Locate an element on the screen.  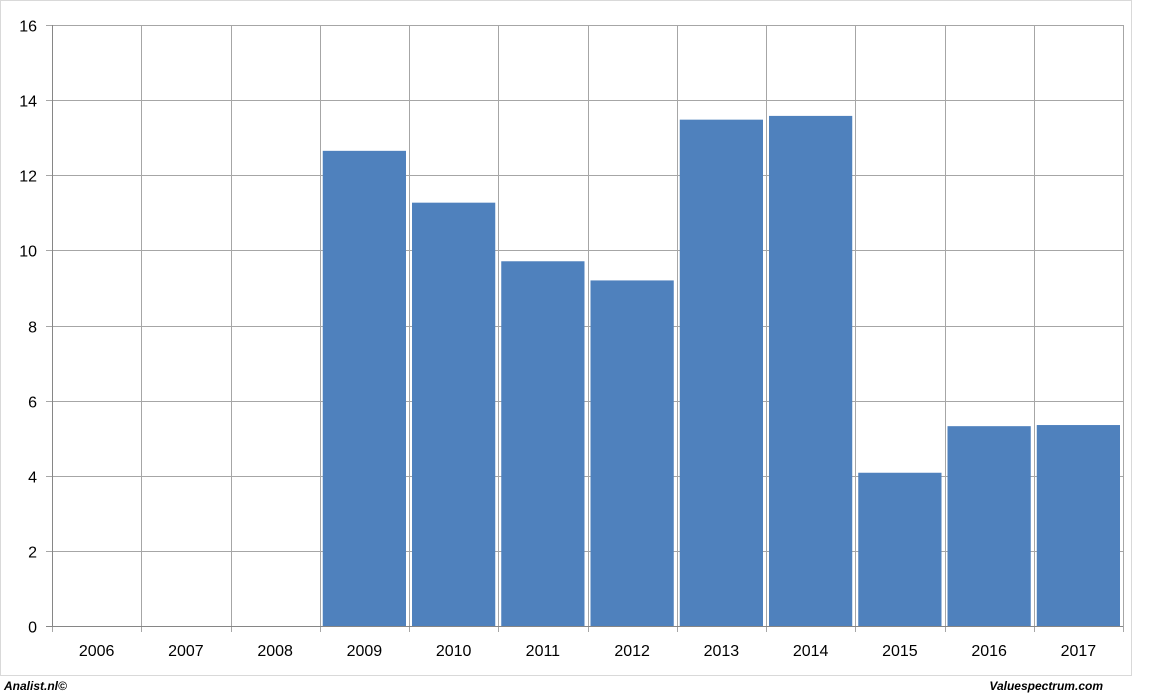
x-tick-label: 2013 is located at coordinates (722, 651).